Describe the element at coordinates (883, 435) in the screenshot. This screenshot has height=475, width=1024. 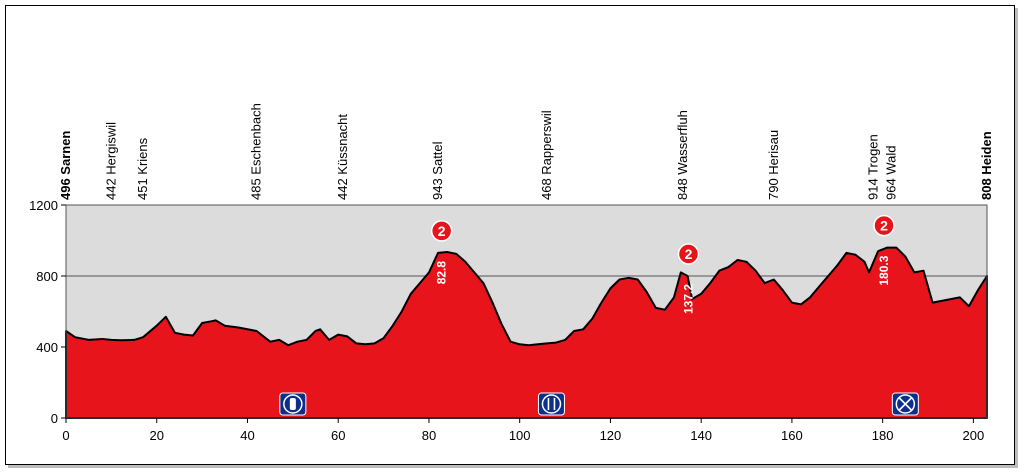
I see `x-tick-label-180: 180` at that location.